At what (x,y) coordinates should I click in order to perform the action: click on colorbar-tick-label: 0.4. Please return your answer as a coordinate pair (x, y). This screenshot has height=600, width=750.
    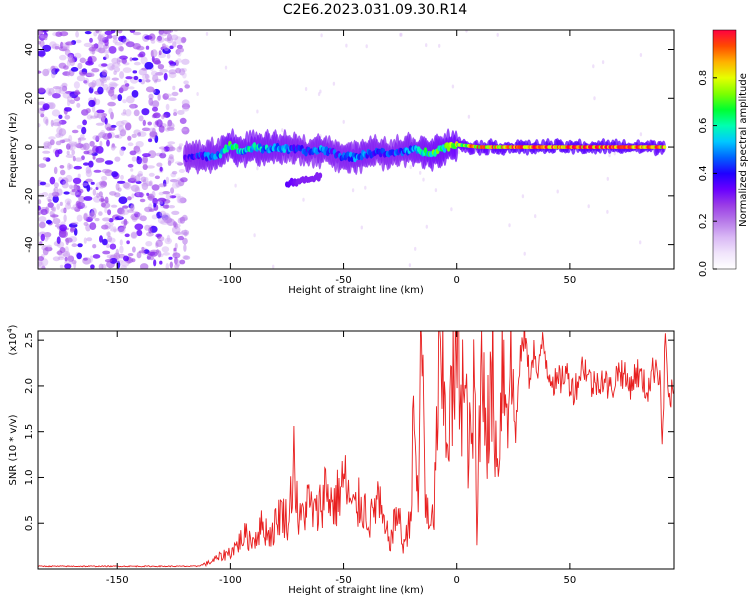
    Looking at the image, I should click on (703, 173).